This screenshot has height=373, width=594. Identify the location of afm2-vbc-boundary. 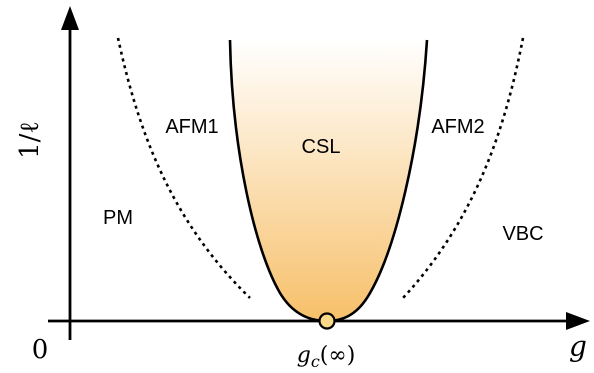
(463, 168).